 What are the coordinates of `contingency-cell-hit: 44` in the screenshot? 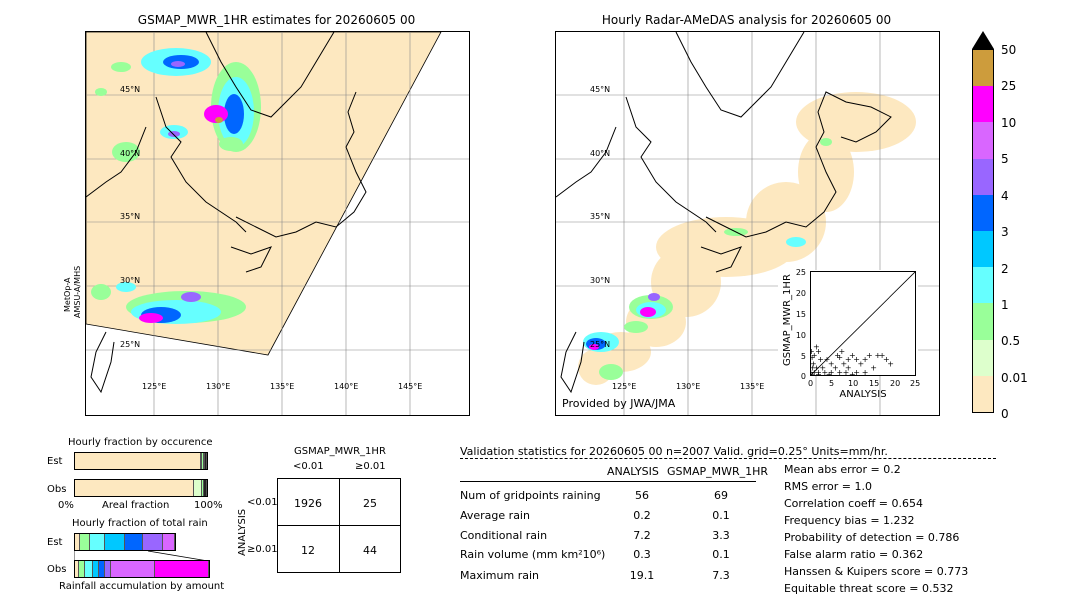 It's located at (370, 550).